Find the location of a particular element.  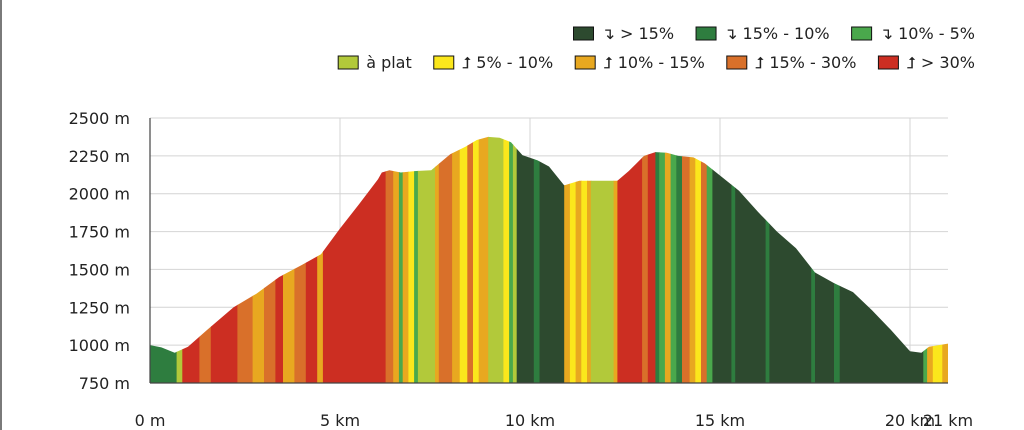

legend-item-d15: ↴ > 15% is located at coordinates (624, 33).